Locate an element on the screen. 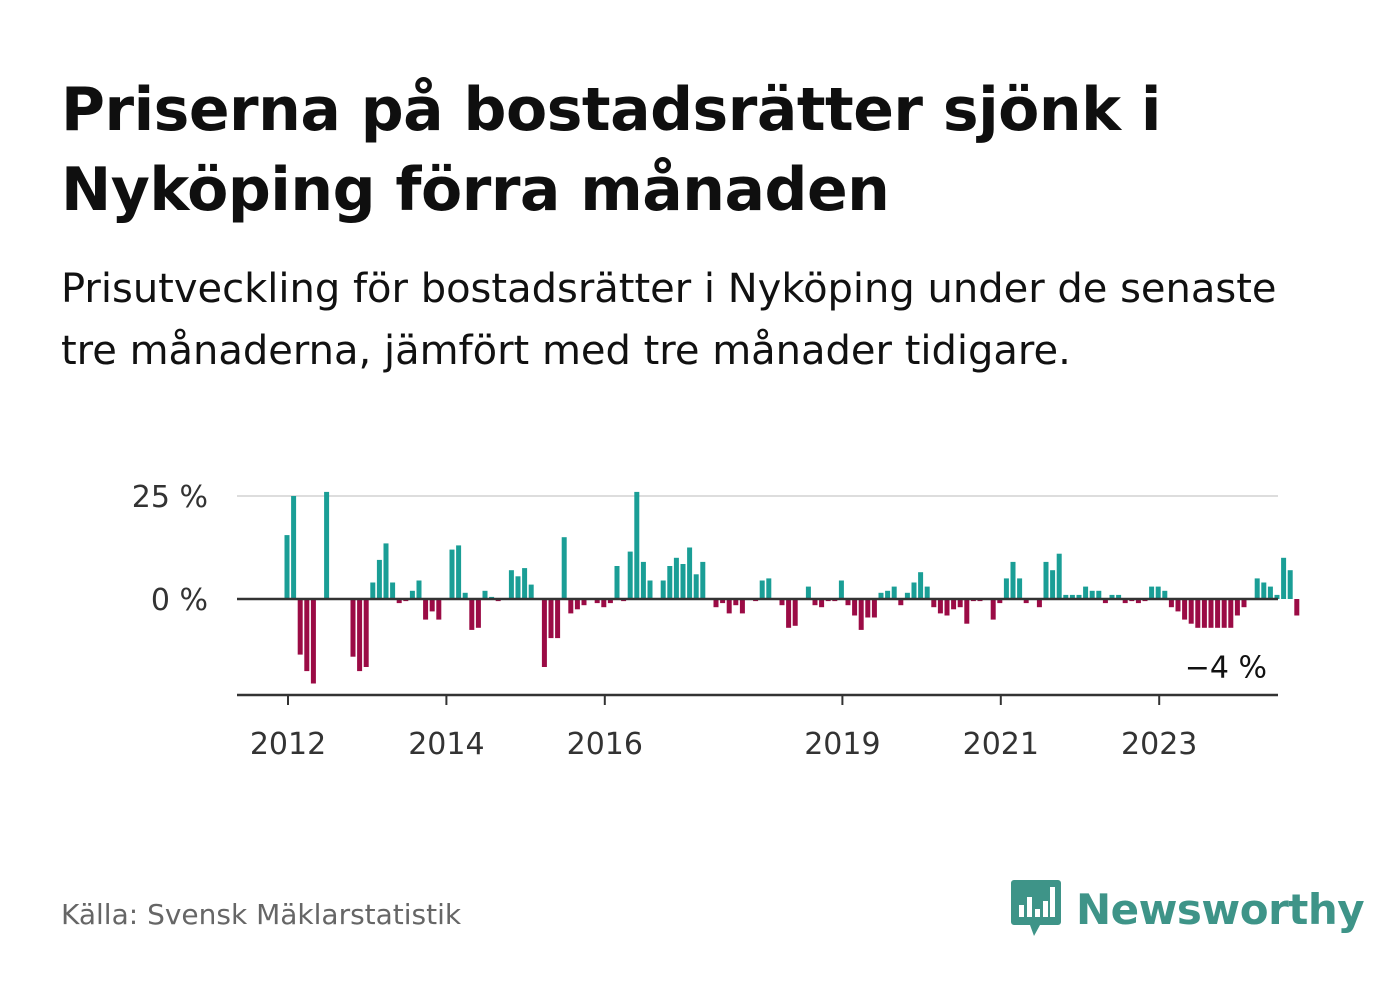 The height and width of the screenshot is (999, 1382). last-value-annotation: −4 % is located at coordinates (1226, 667).